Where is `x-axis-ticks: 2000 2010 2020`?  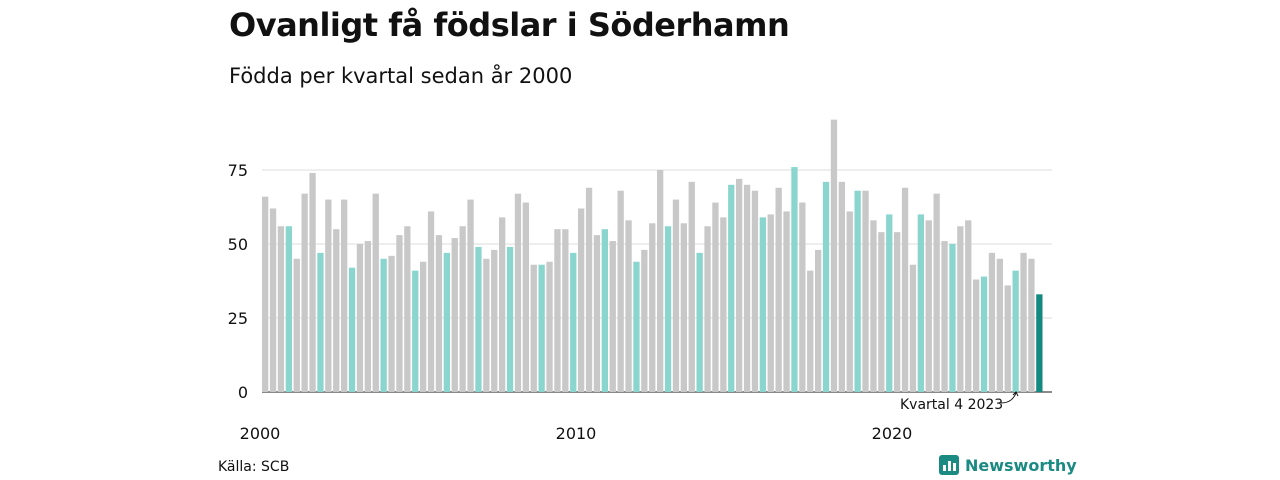
x-axis-ticks: 2000 2010 2020 is located at coordinates (576, 433).